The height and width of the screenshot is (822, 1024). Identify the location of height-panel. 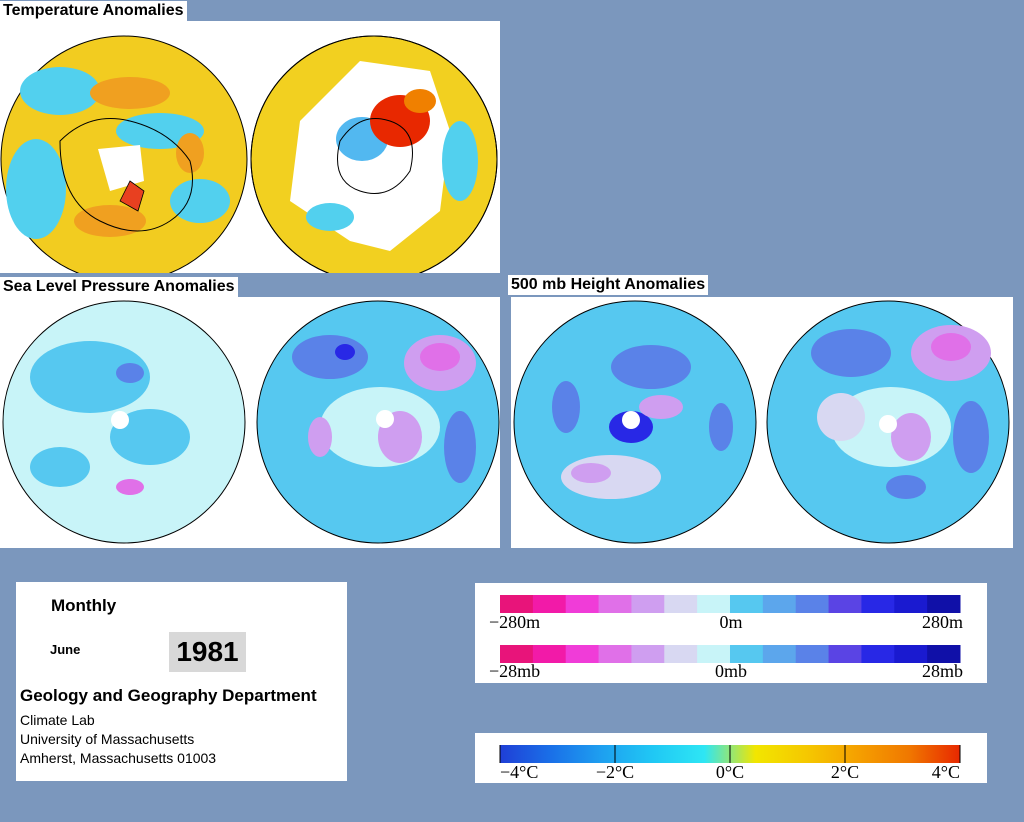
(762, 422).